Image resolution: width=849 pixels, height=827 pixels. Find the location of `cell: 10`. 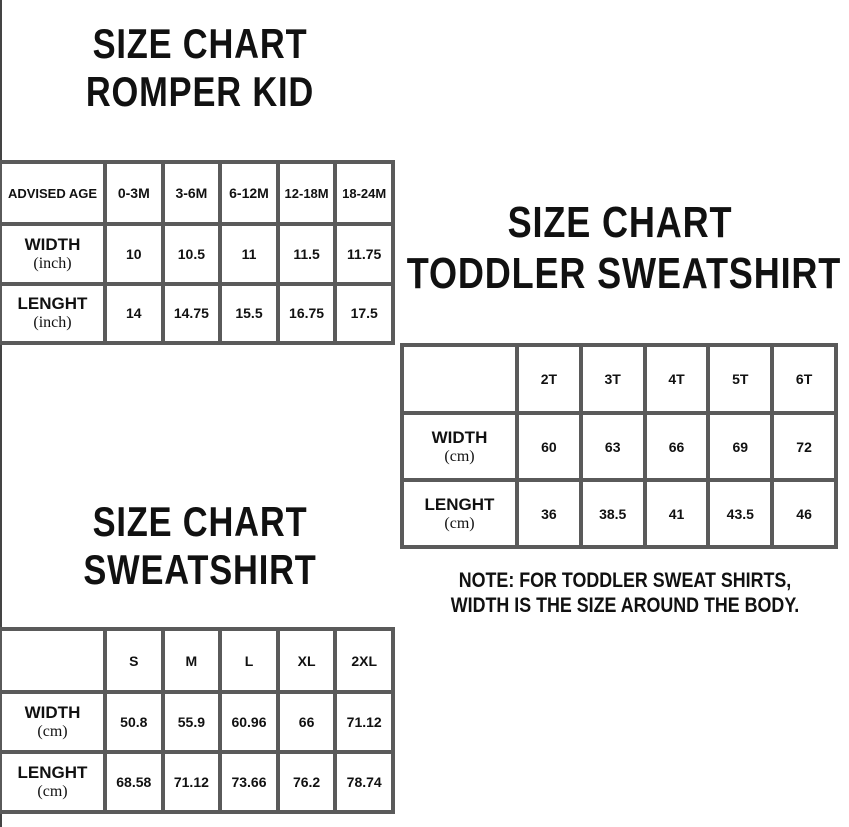

cell: 10 is located at coordinates (134, 254).